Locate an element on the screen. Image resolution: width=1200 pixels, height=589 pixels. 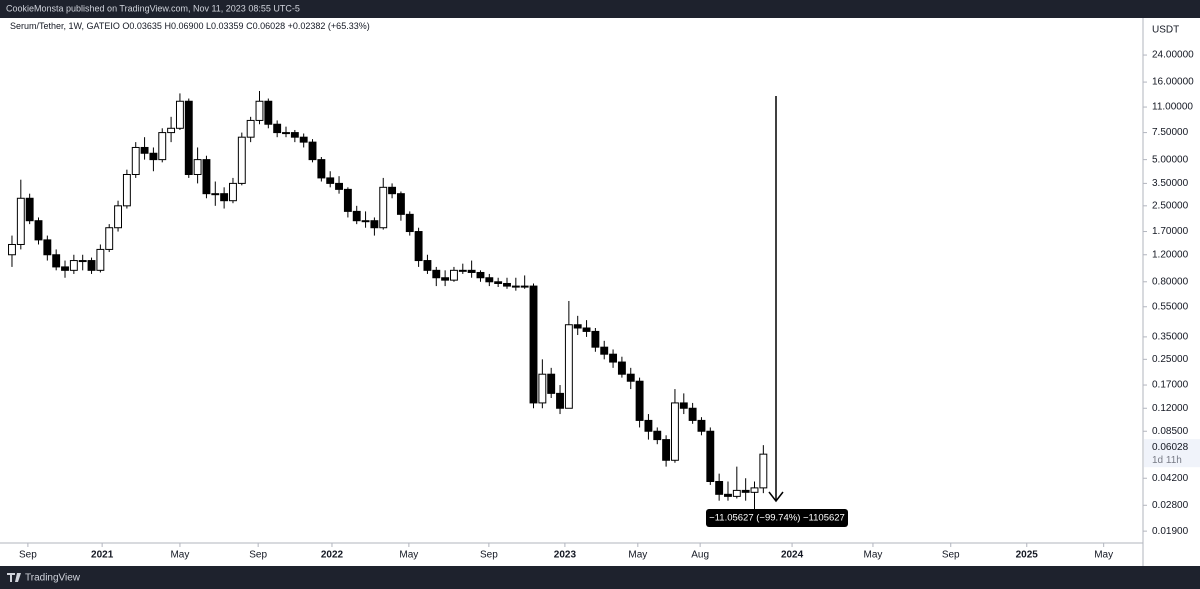
x-tick-label: 2023 is located at coordinates (565, 555).